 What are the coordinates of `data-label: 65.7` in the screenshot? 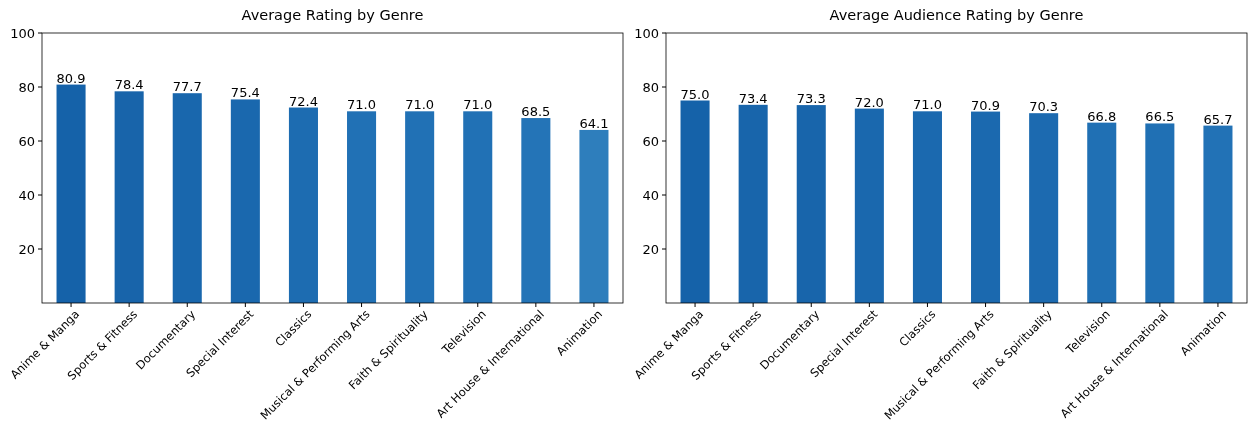 It's located at (1218, 119).